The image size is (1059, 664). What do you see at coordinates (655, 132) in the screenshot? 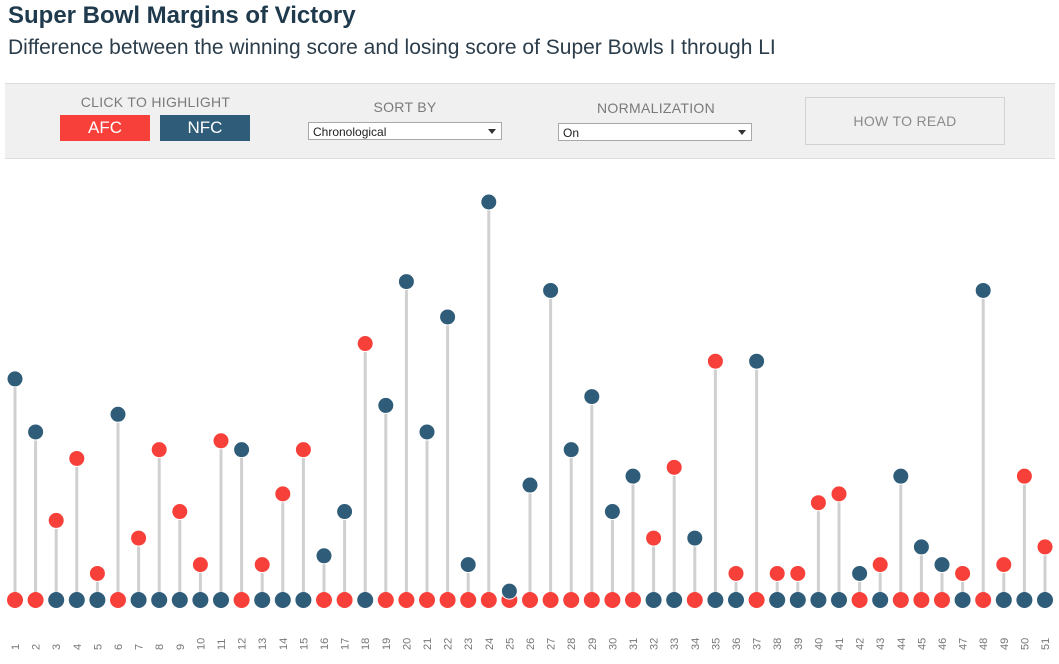
I see `normalization-select: On` at bounding box center [655, 132].